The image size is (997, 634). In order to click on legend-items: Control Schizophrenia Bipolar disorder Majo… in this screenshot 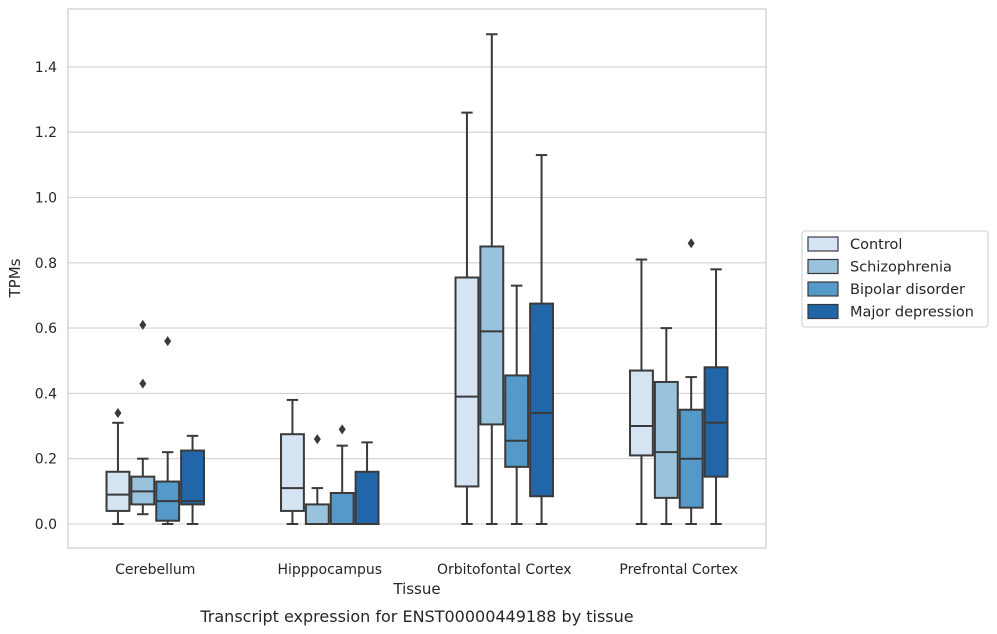, I will do `click(890, 278)`.